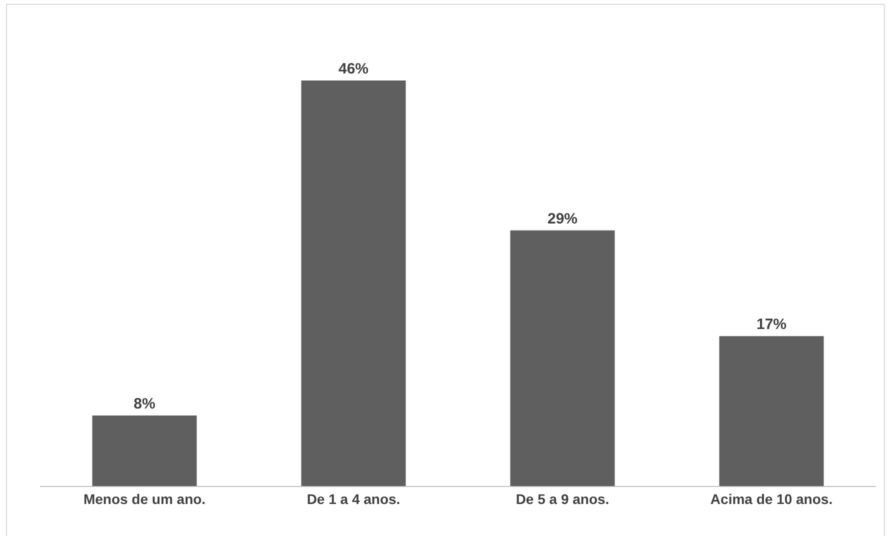  Describe the element at coordinates (145, 403) in the screenshot. I see `data-label: 8%` at that location.